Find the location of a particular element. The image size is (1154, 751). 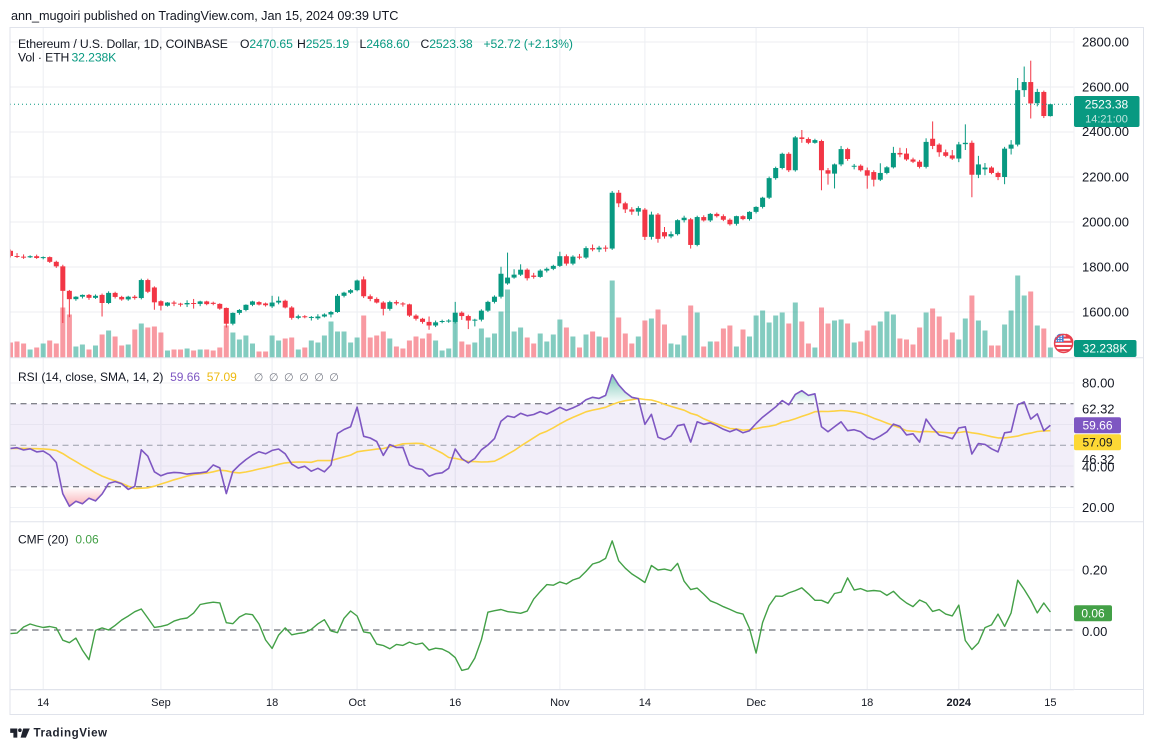

svg-text: 0.00 is located at coordinates (1094, 631).